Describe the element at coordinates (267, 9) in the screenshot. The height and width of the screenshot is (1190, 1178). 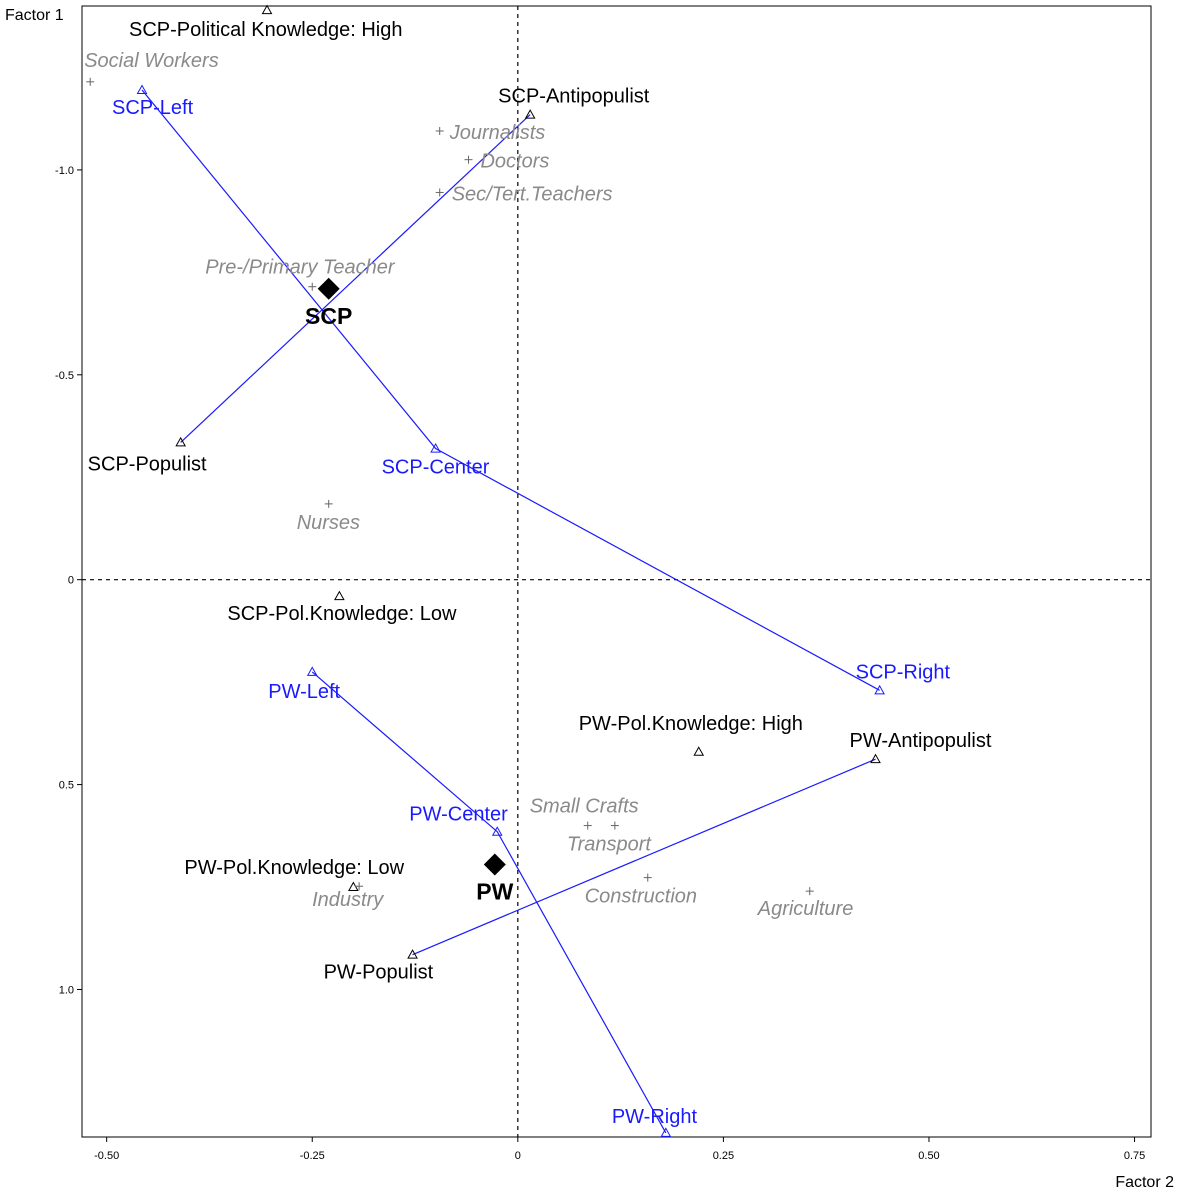
I see `marker-scp-political-knowledge-high` at that location.